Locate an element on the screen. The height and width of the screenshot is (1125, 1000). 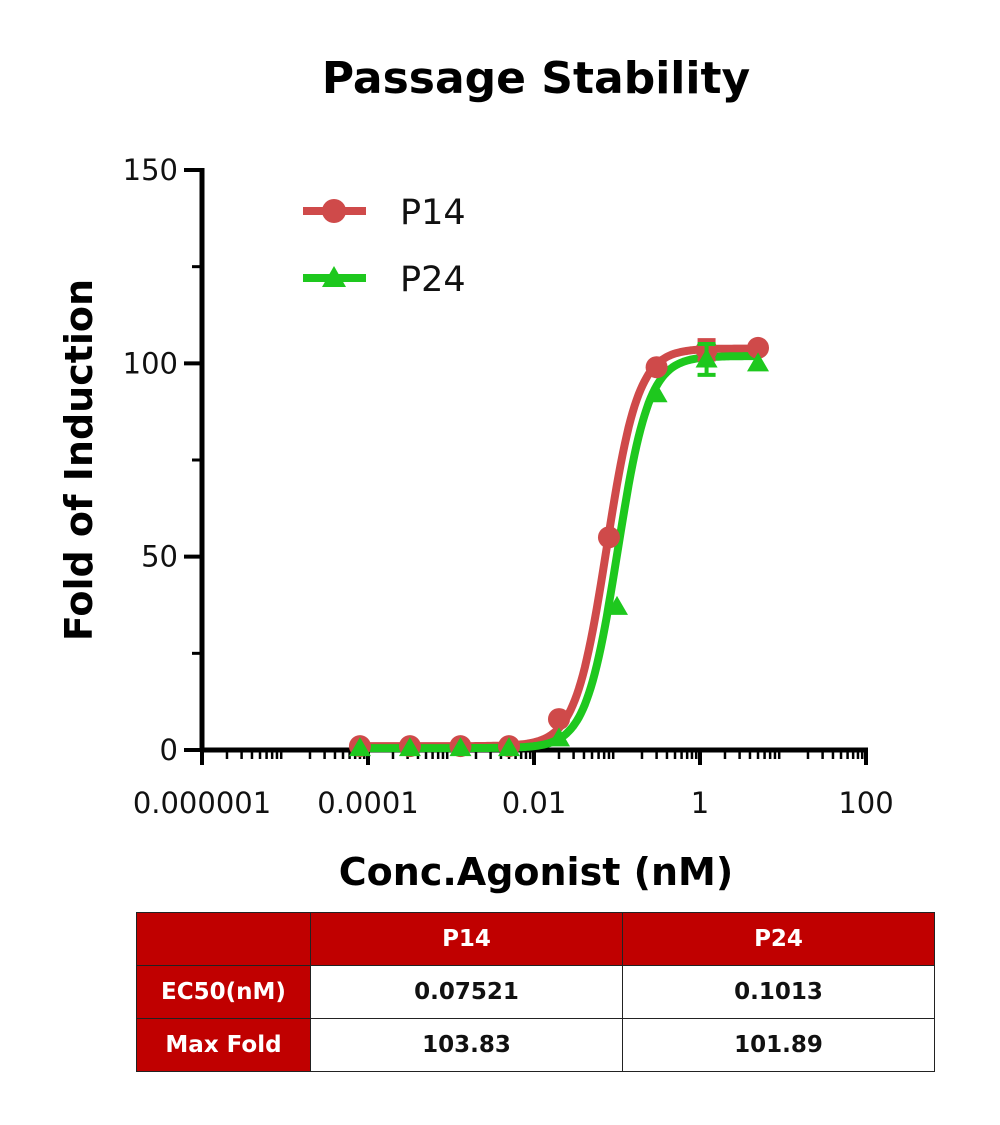
y-tick-label: 50 is located at coordinates (159, 557).